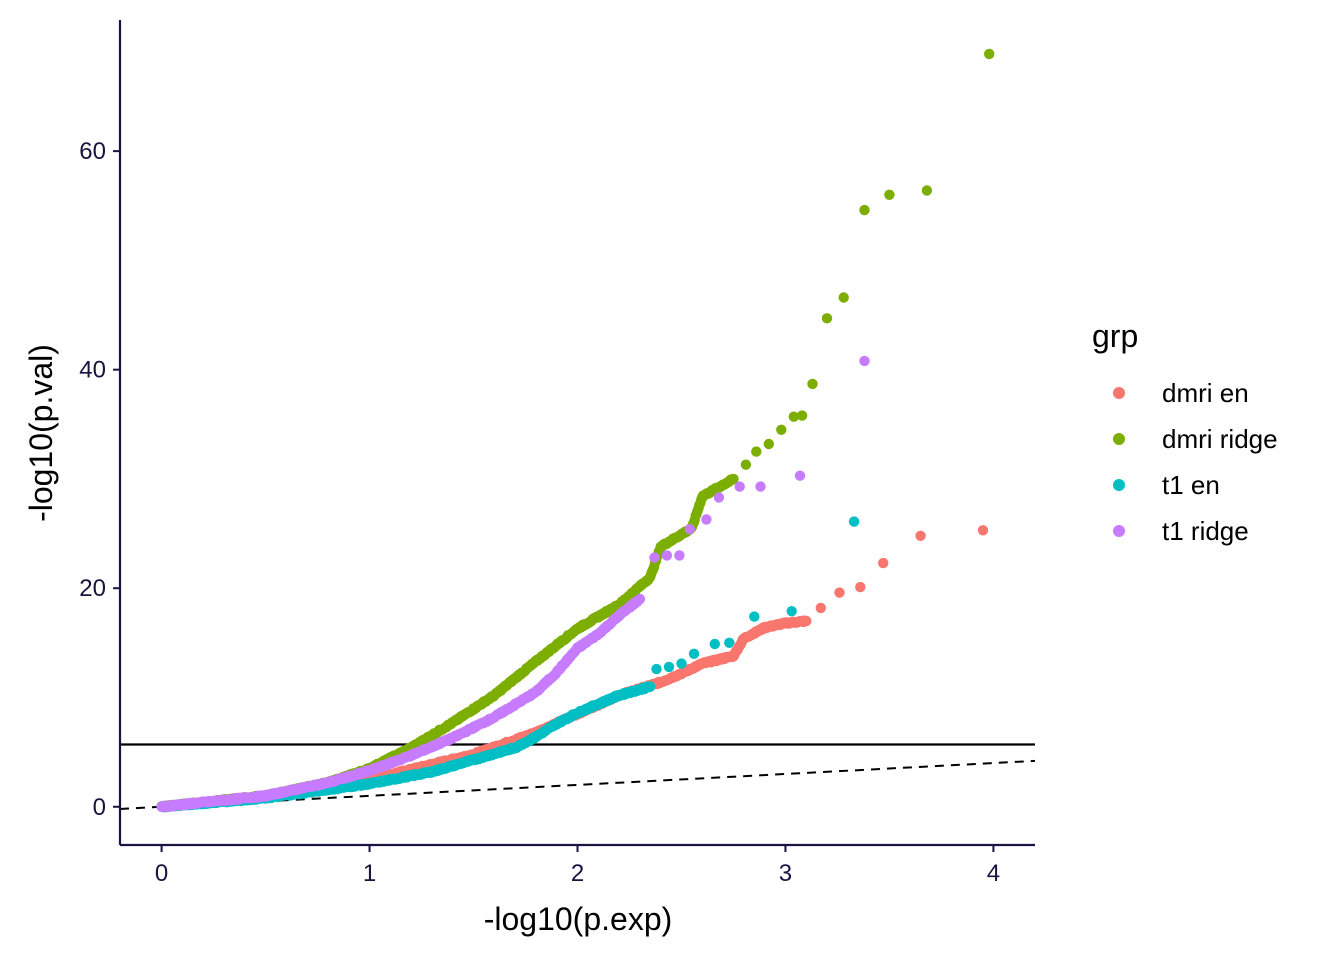 The width and height of the screenshot is (1344, 960). What do you see at coordinates (578, 919) in the screenshot?
I see `x-axis-title: -log10(p.exp)` at bounding box center [578, 919].